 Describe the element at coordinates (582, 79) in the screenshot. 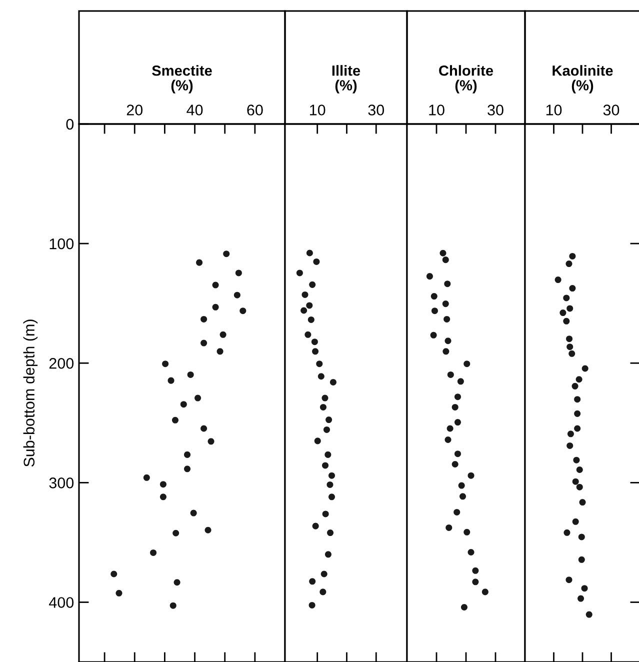

I see `x-axis-title: Kaolinite (%)` at that location.